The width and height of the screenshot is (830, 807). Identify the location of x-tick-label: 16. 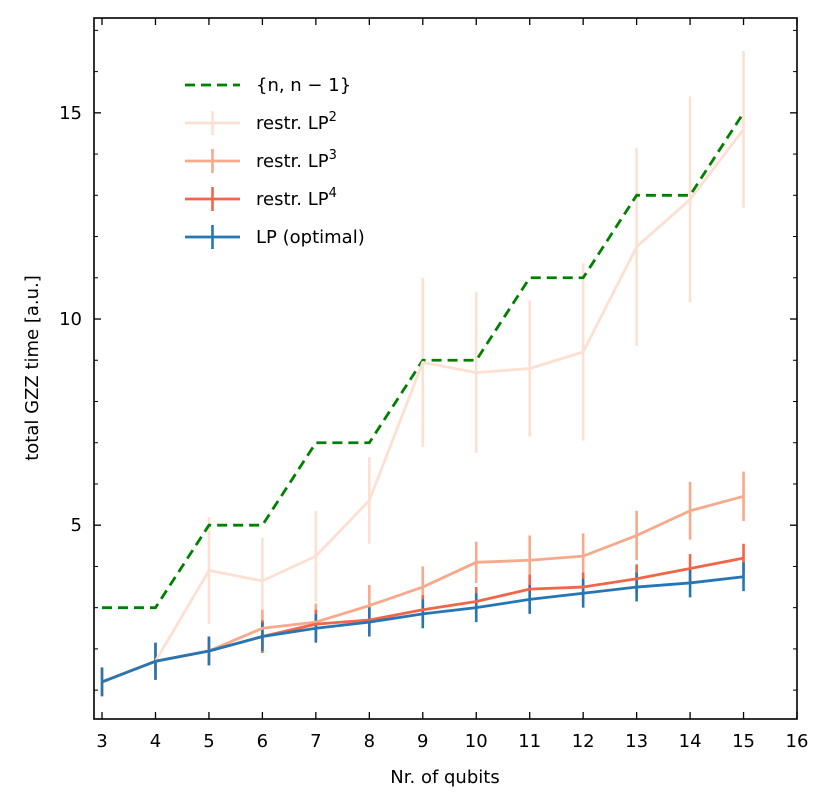
(797, 741).